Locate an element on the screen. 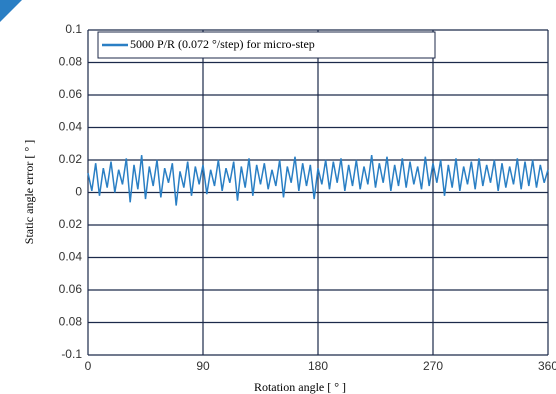 The image size is (556, 394). x-axis-label: Rotation angle [ ° ] is located at coordinates (300, 387).